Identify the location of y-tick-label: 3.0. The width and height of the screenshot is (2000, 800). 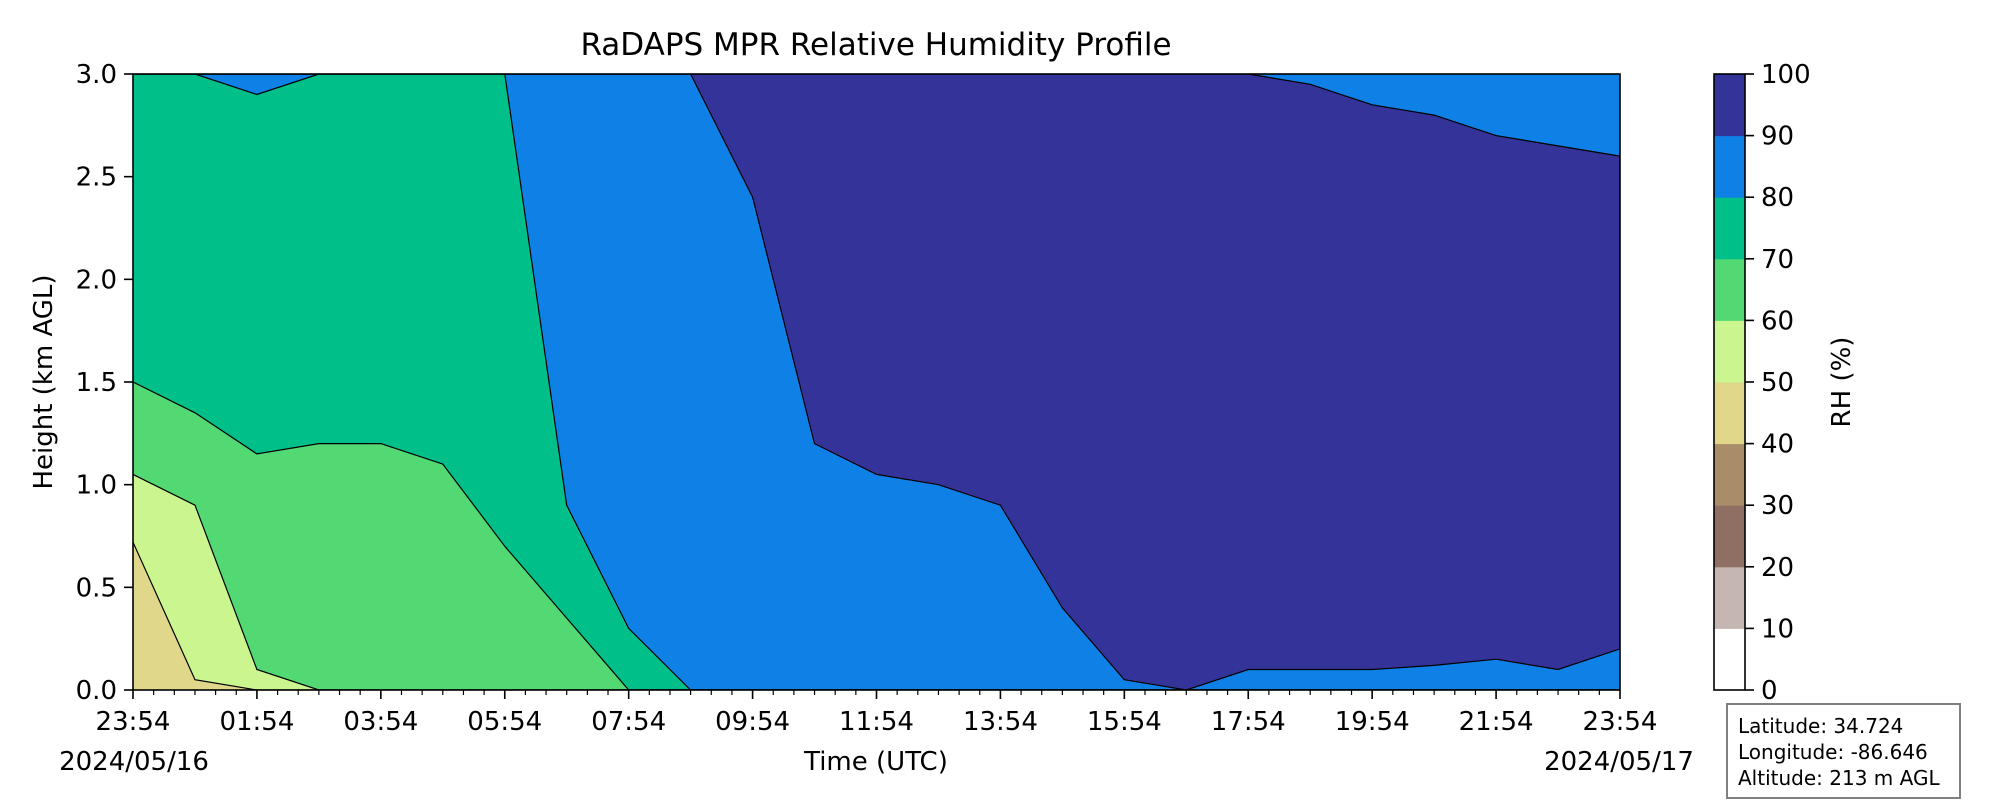
(96, 75).